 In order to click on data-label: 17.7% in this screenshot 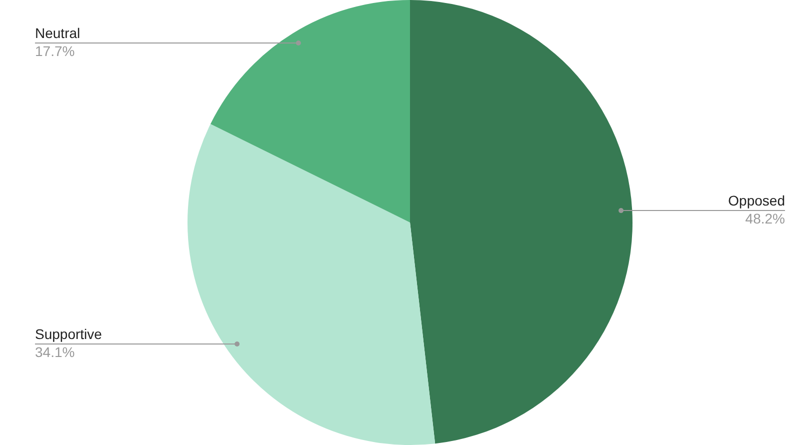, I will do `click(55, 50)`.